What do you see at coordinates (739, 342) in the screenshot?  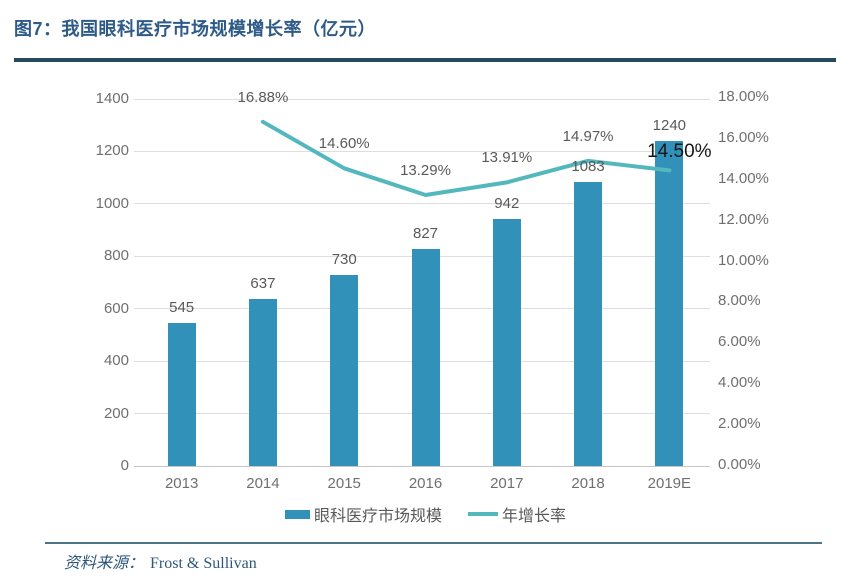 I see `right-axis-tick-label: 6.00%` at bounding box center [739, 342].